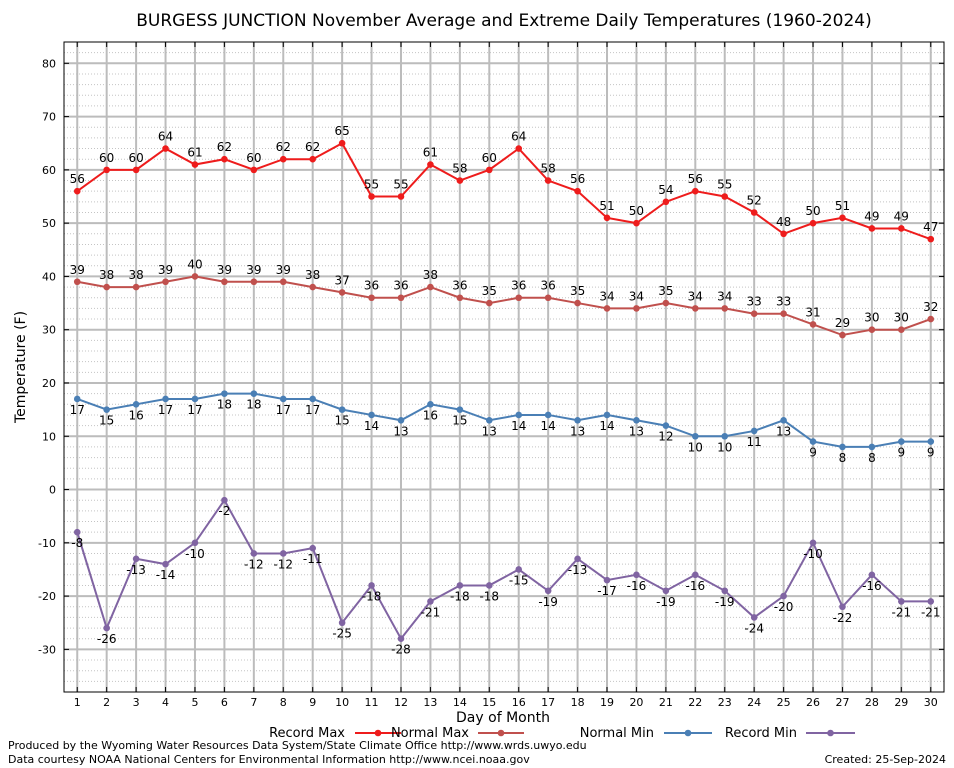 The width and height of the screenshot is (954, 768). What do you see at coordinates (548, 702) in the screenshot?
I see `x-tick-label: 17` at bounding box center [548, 702].